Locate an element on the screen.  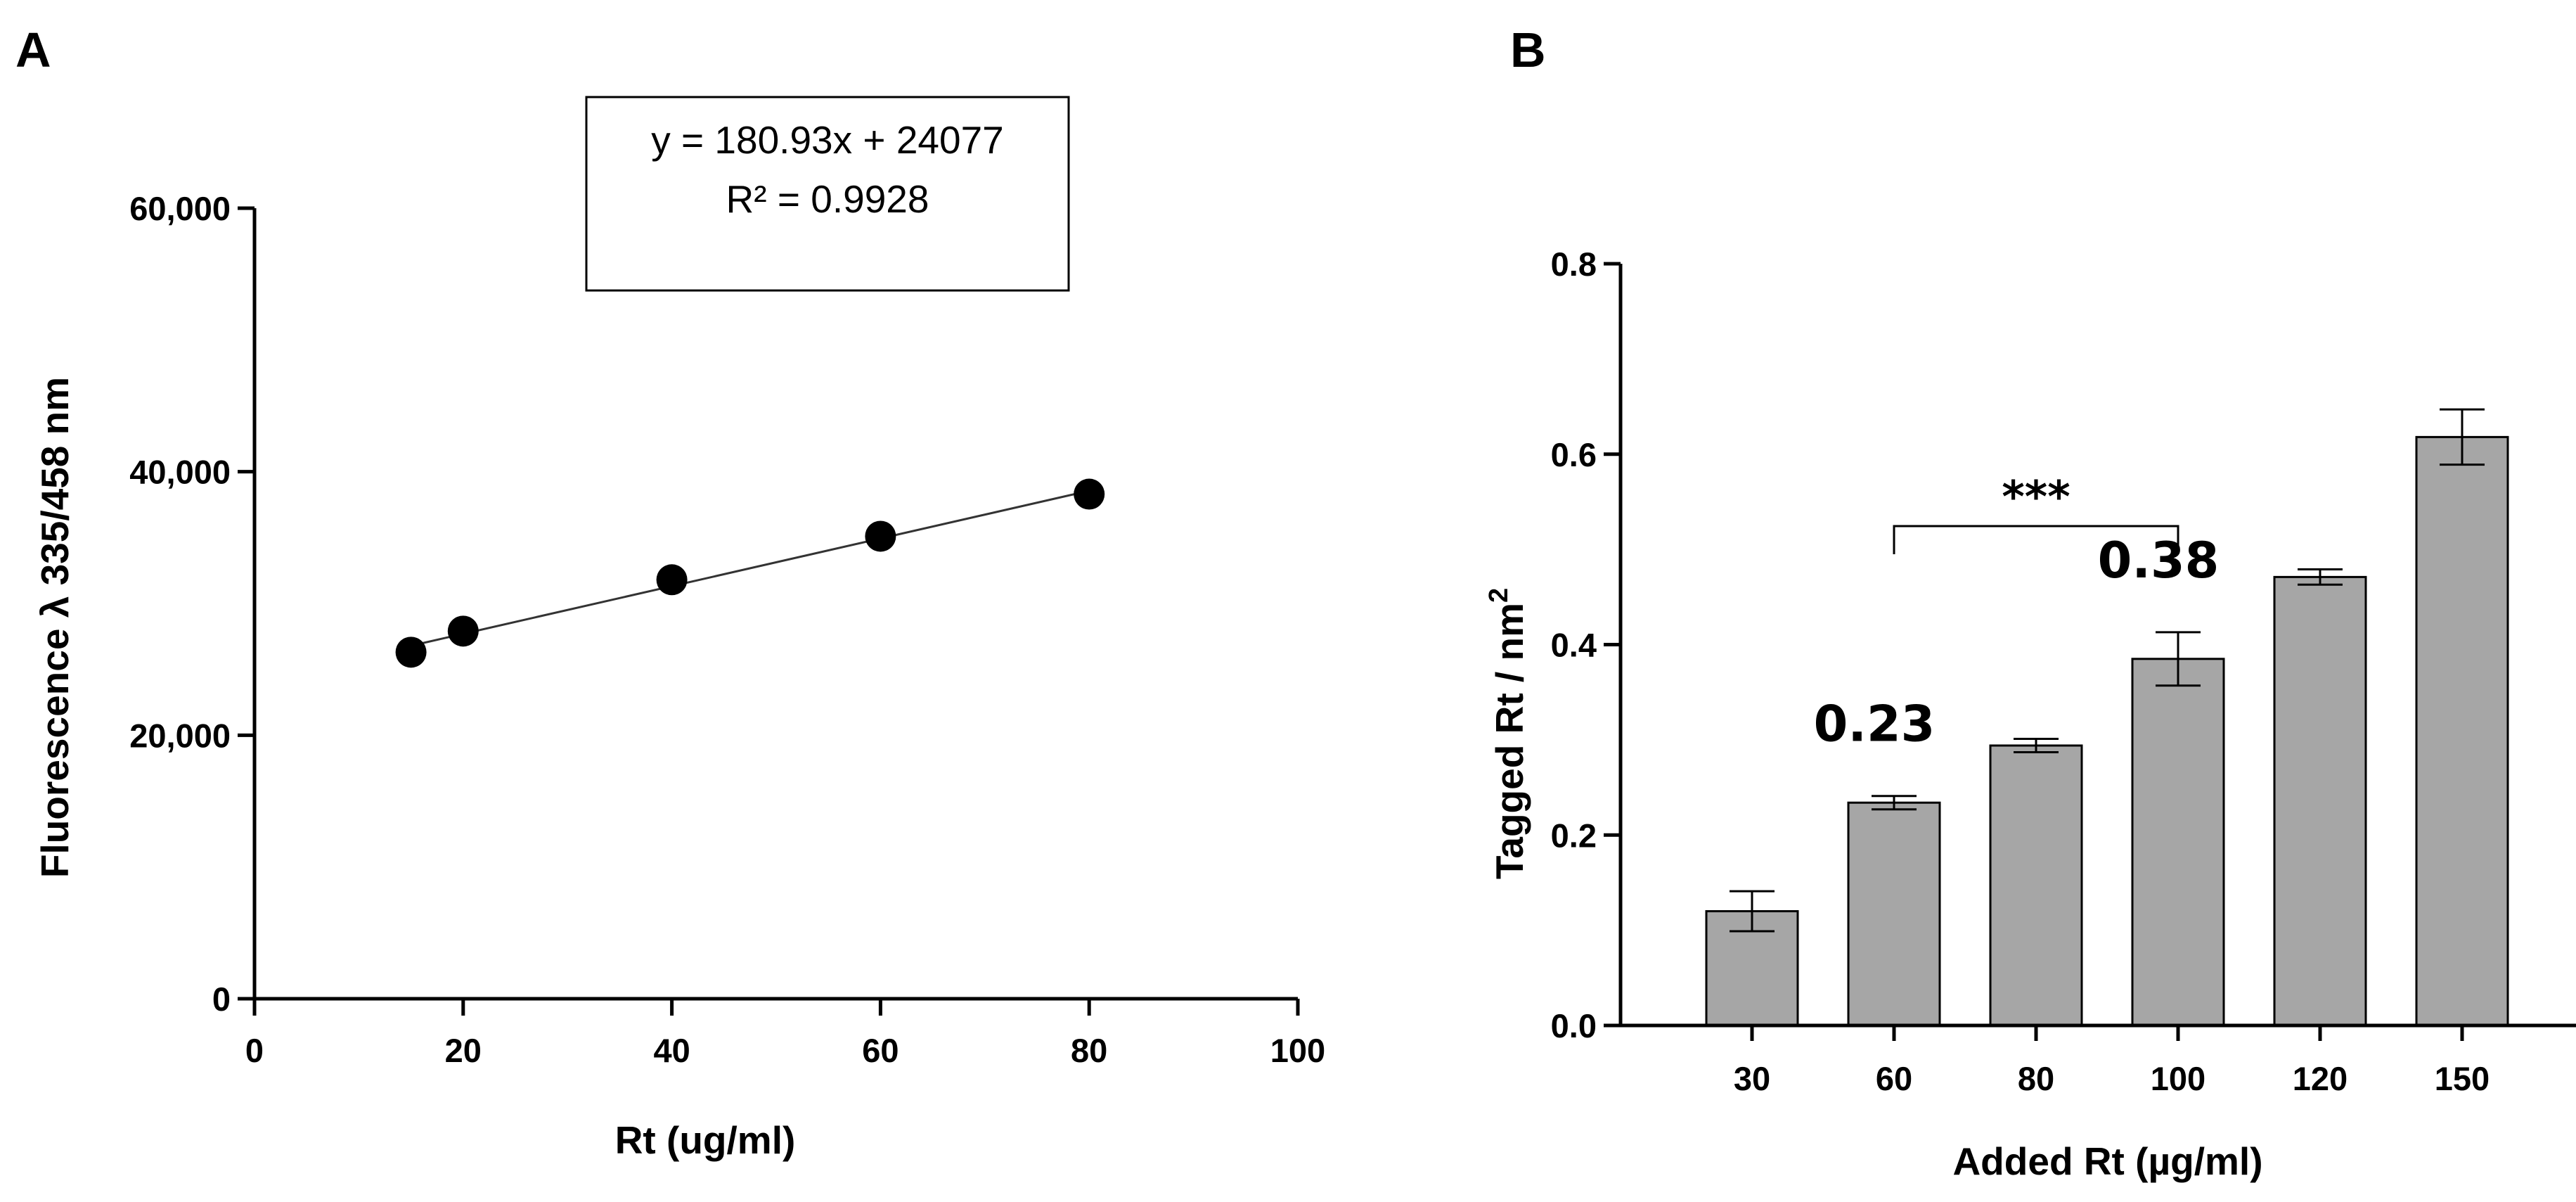
chart-a-y-tick-label: 20,000 is located at coordinates (180, 735).